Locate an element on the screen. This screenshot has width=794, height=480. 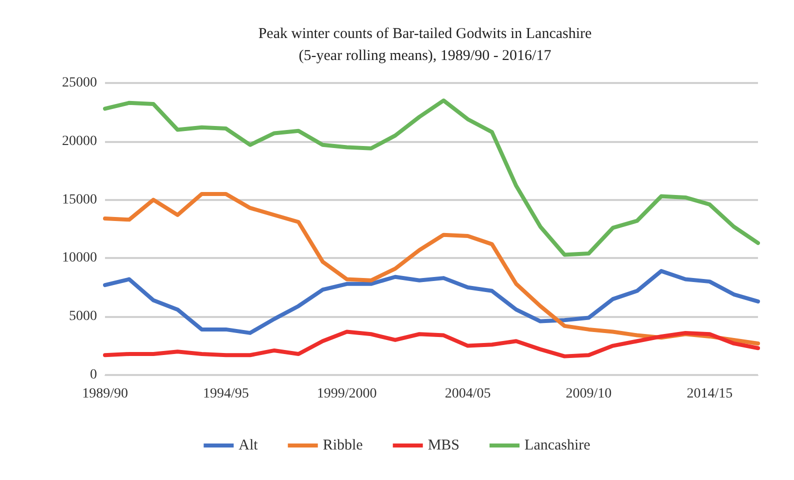
y-tick-label: 15000 is located at coordinates (79, 200).